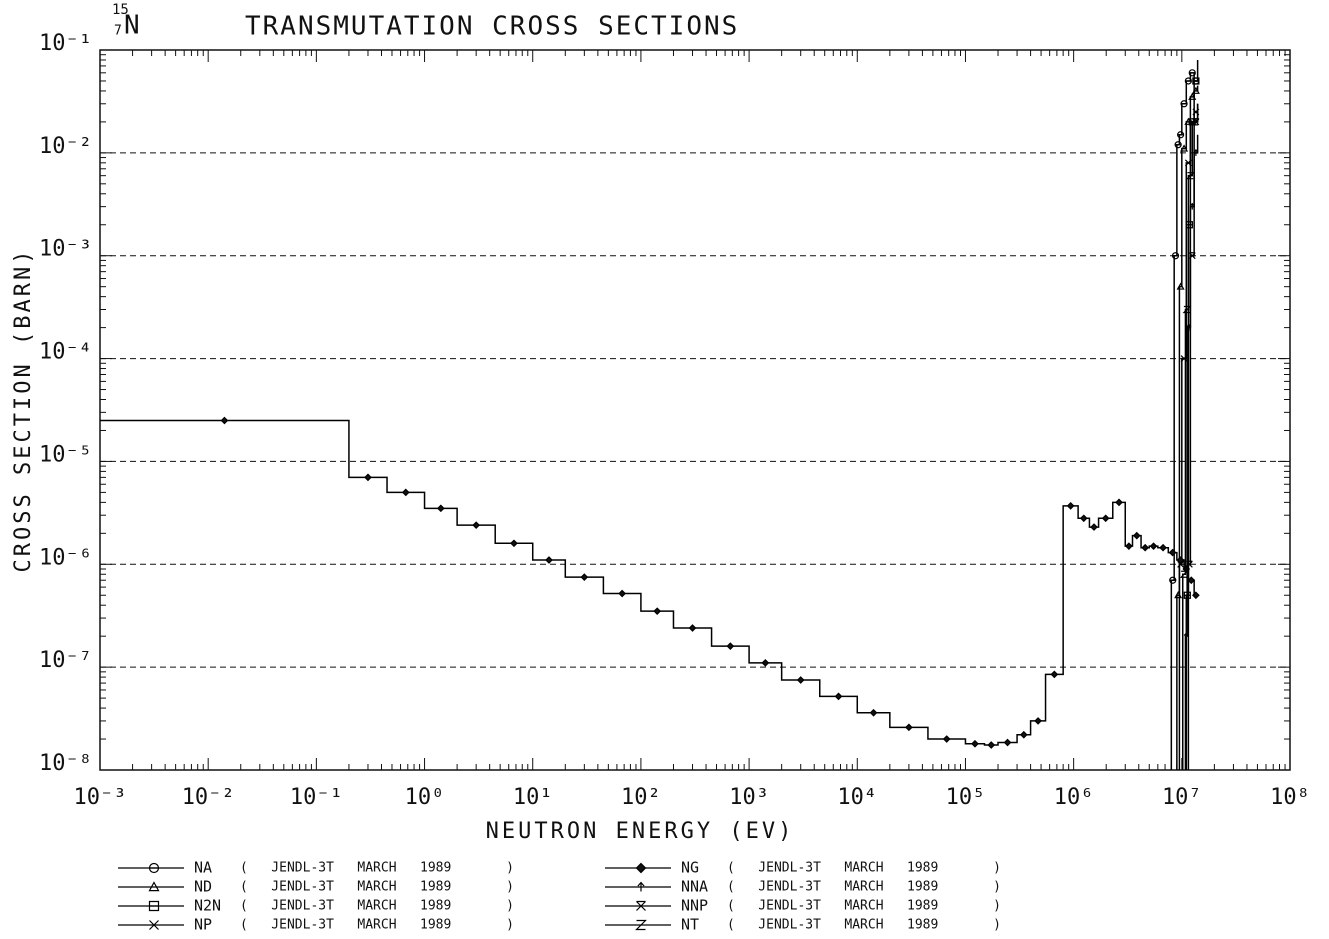 Image resolution: width=1329 pixels, height=939 pixels. What do you see at coordinates (208, 797) in the screenshot?
I see `x-tick-label: 10⁻²` at bounding box center [208, 797].